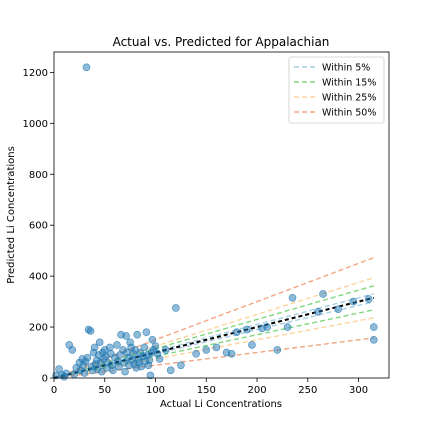  I want to click on y-tick-label: 400, so click(38, 277).